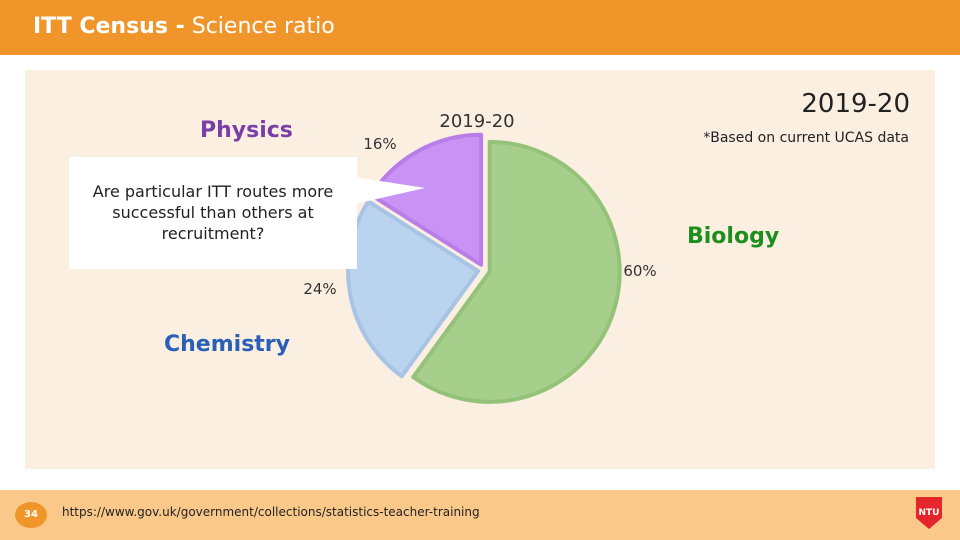 The height and width of the screenshot is (540, 960). I want to click on slide-title-rest: Science ratio, so click(263, 26).